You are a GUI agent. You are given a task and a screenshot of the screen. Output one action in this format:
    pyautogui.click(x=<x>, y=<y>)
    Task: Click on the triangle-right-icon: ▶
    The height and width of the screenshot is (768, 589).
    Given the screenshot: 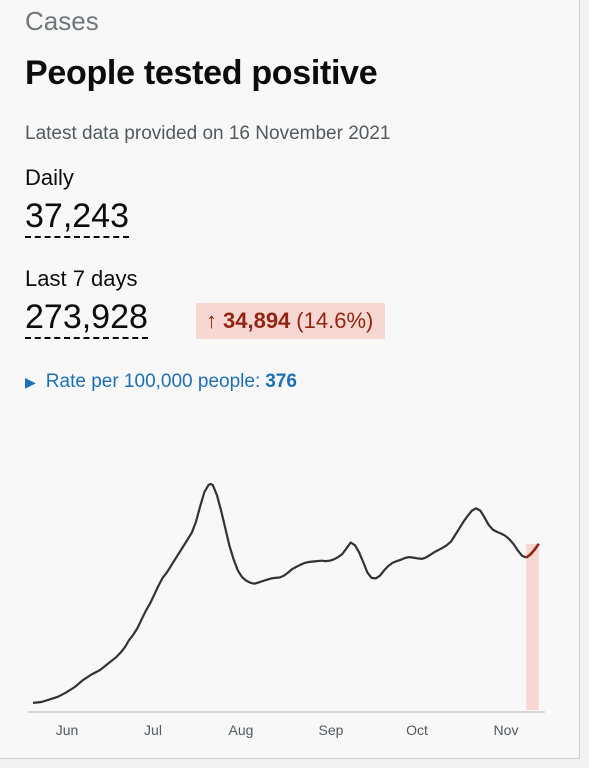 What is the action you would take?
    pyautogui.click(x=30, y=381)
    